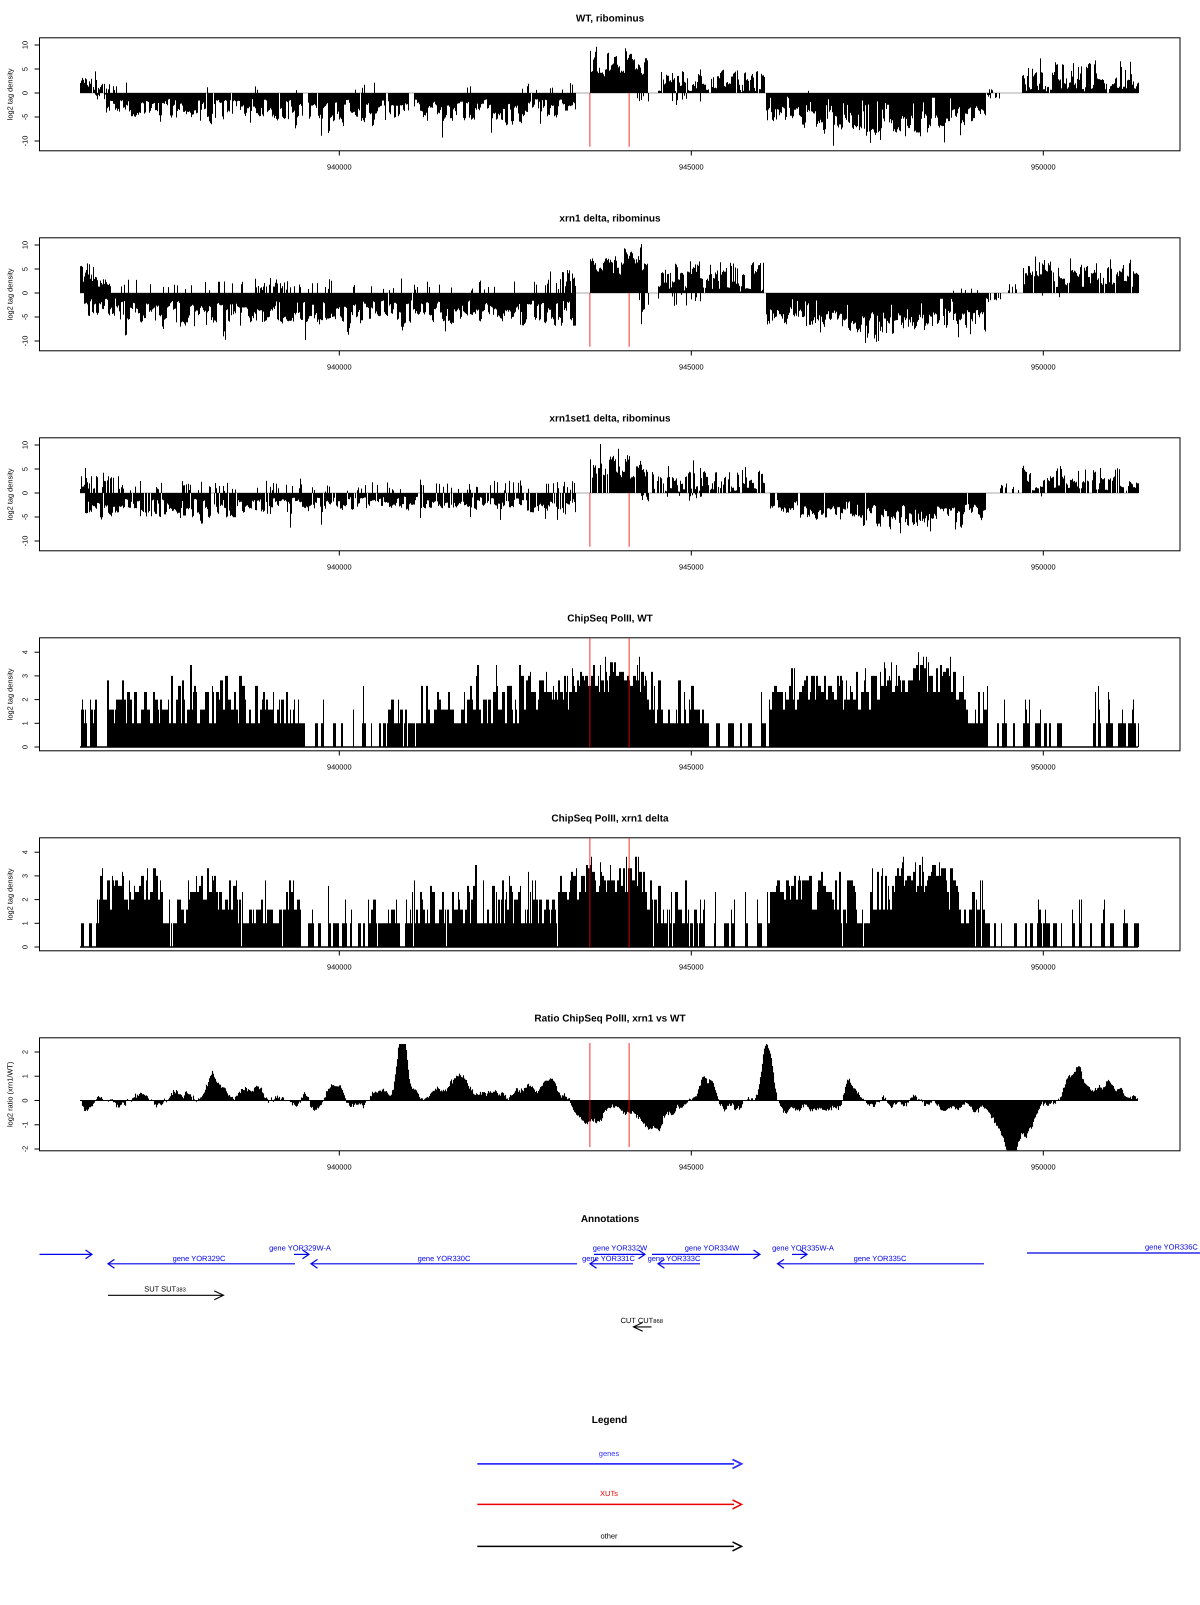 The height and width of the screenshot is (1605, 1200). Describe the element at coordinates (609, 1535) in the screenshot. I see `svg-text: other` at that location.